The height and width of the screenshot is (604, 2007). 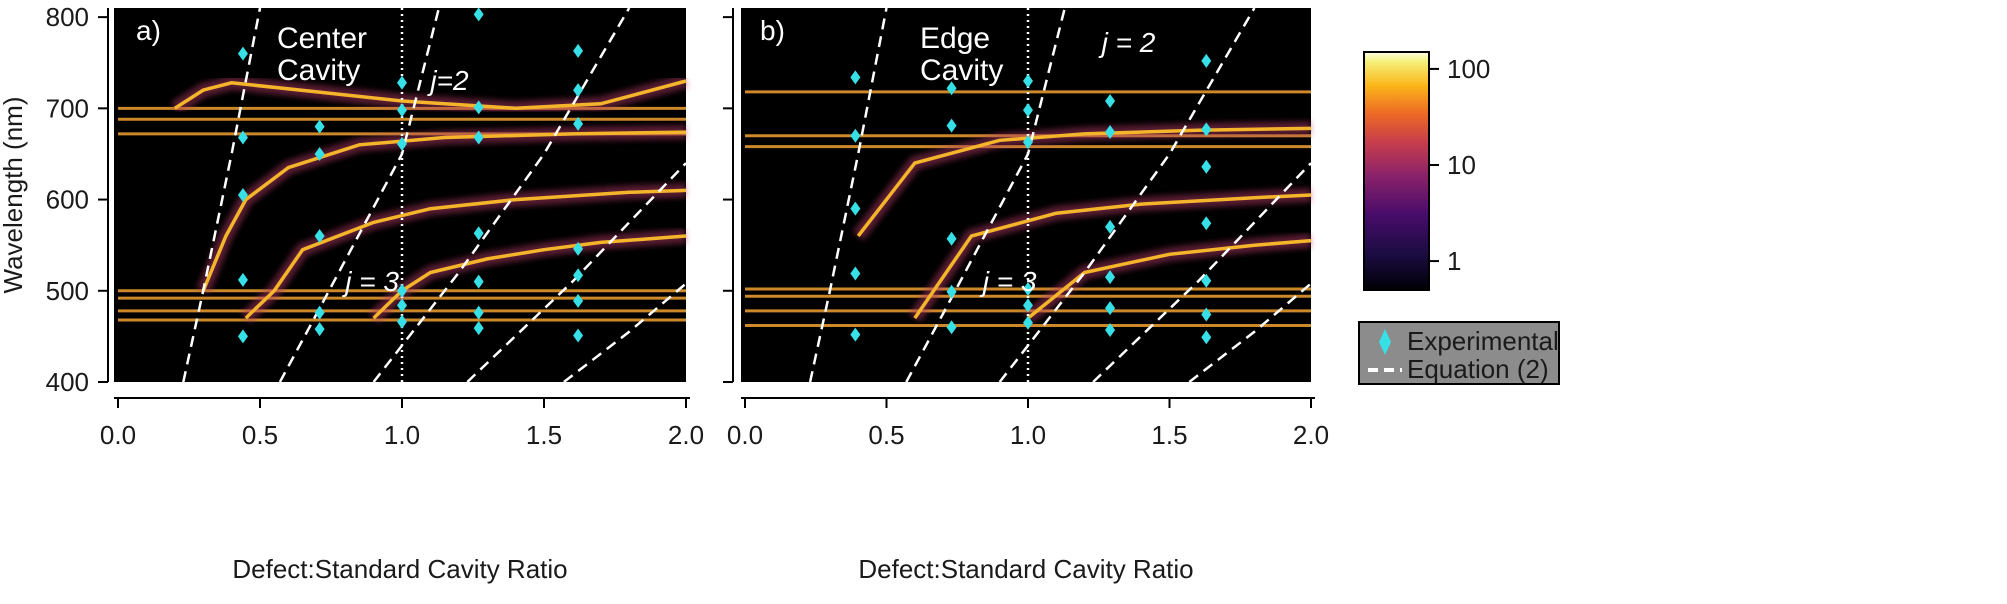 I want to click on legend-label-equation: Equation (2), so click(x=1478, y=369).